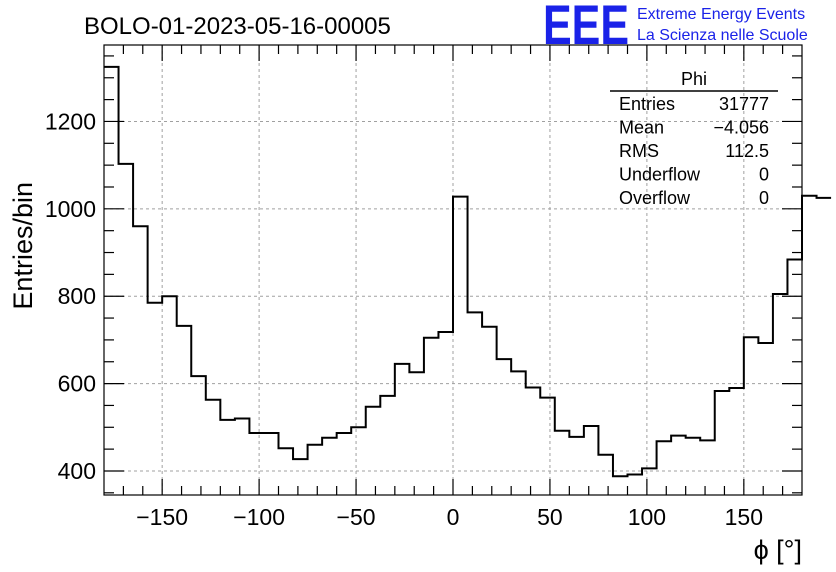 The width and height of the screenshot is (836, 572). What do you see at coordinates (550, 517) in the screenshot?
I see `x-tick-label: 50` at bounding box center [550, 517].